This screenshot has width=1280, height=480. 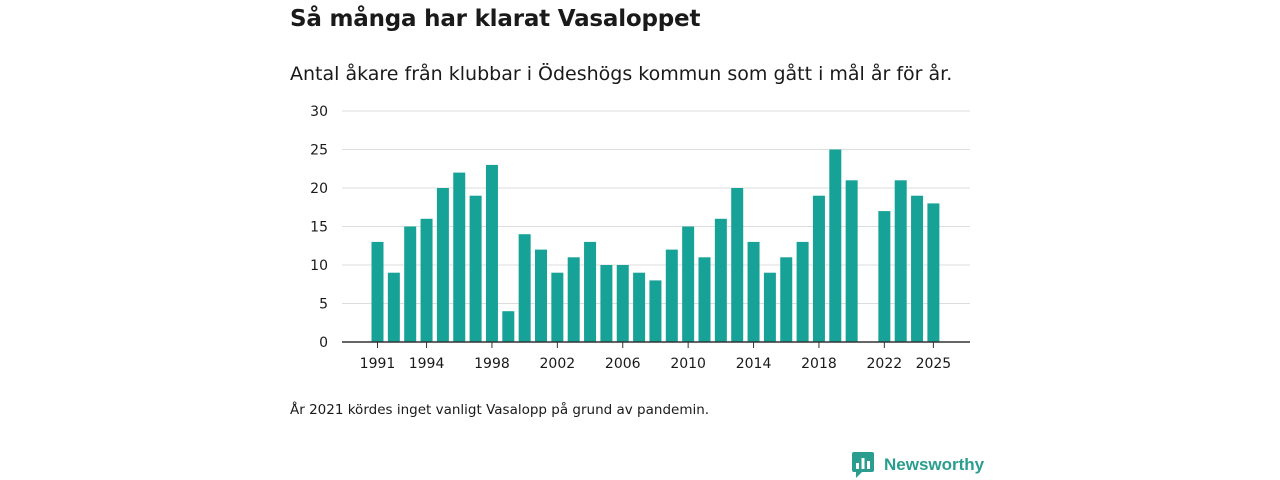 I want to click on bar-2018, so click(x=818, y=268).